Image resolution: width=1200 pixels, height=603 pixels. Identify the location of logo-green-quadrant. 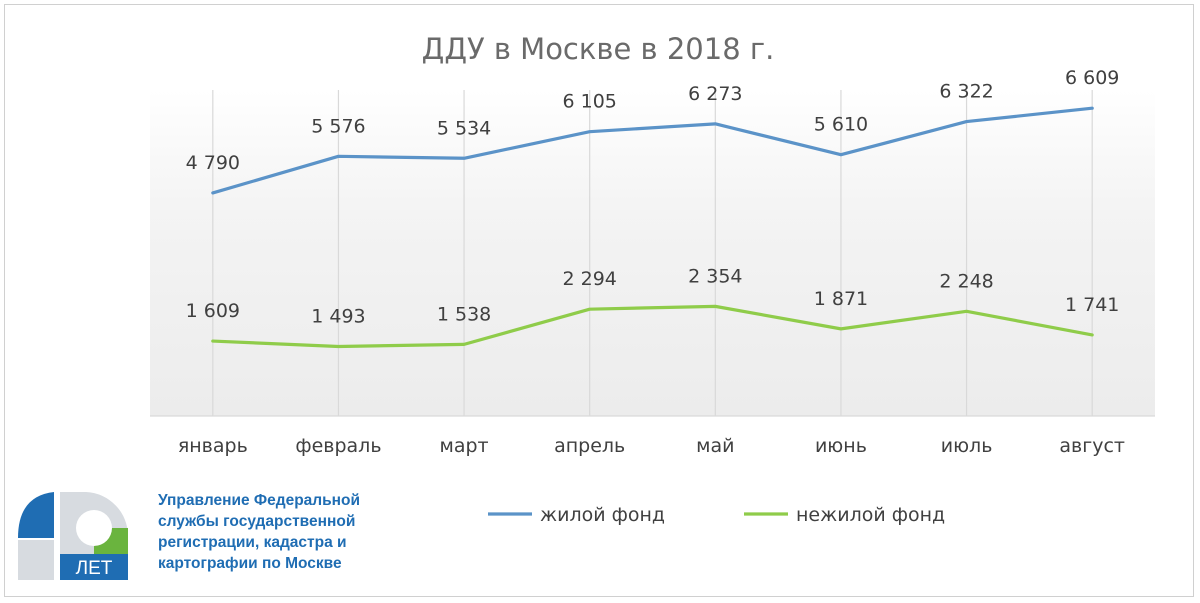
(111, 541).